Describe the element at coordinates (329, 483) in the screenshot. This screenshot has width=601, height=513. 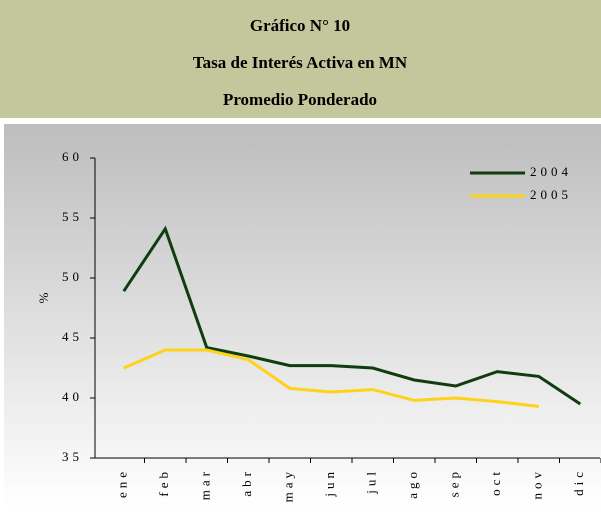
I see `x-tick-label: jun` at that location.